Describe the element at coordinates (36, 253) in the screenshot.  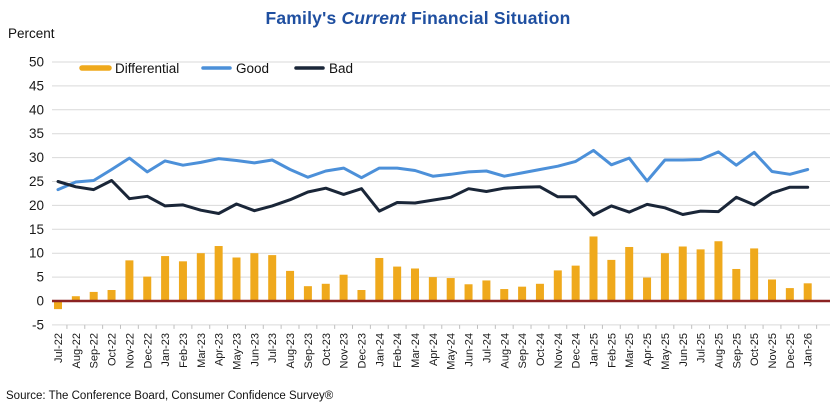
I see `y-tick-label: 10` at that location.